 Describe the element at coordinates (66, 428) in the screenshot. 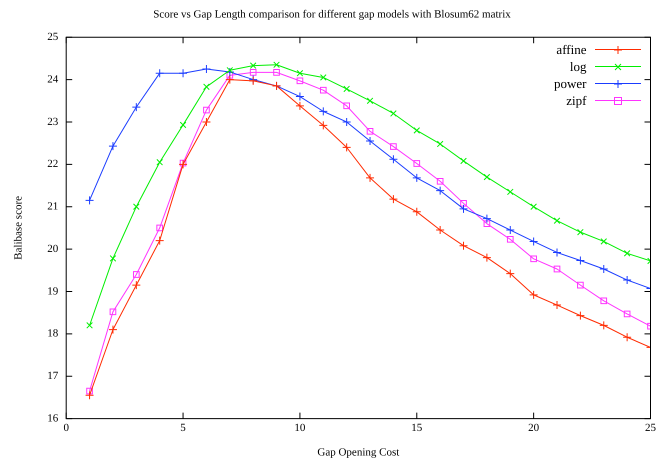

I see `x-tick-label: 0` at that location.